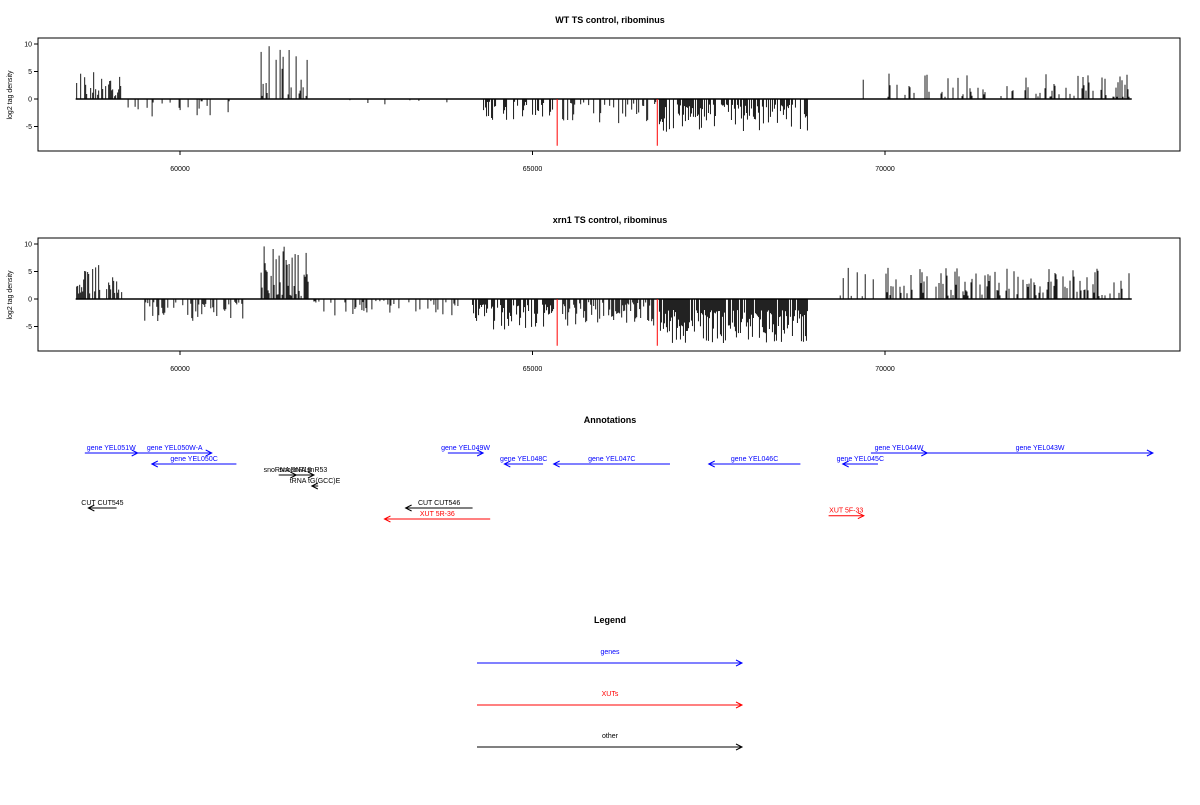  I want to click on annotation-label: gene YEL047C, so click(611, 459).